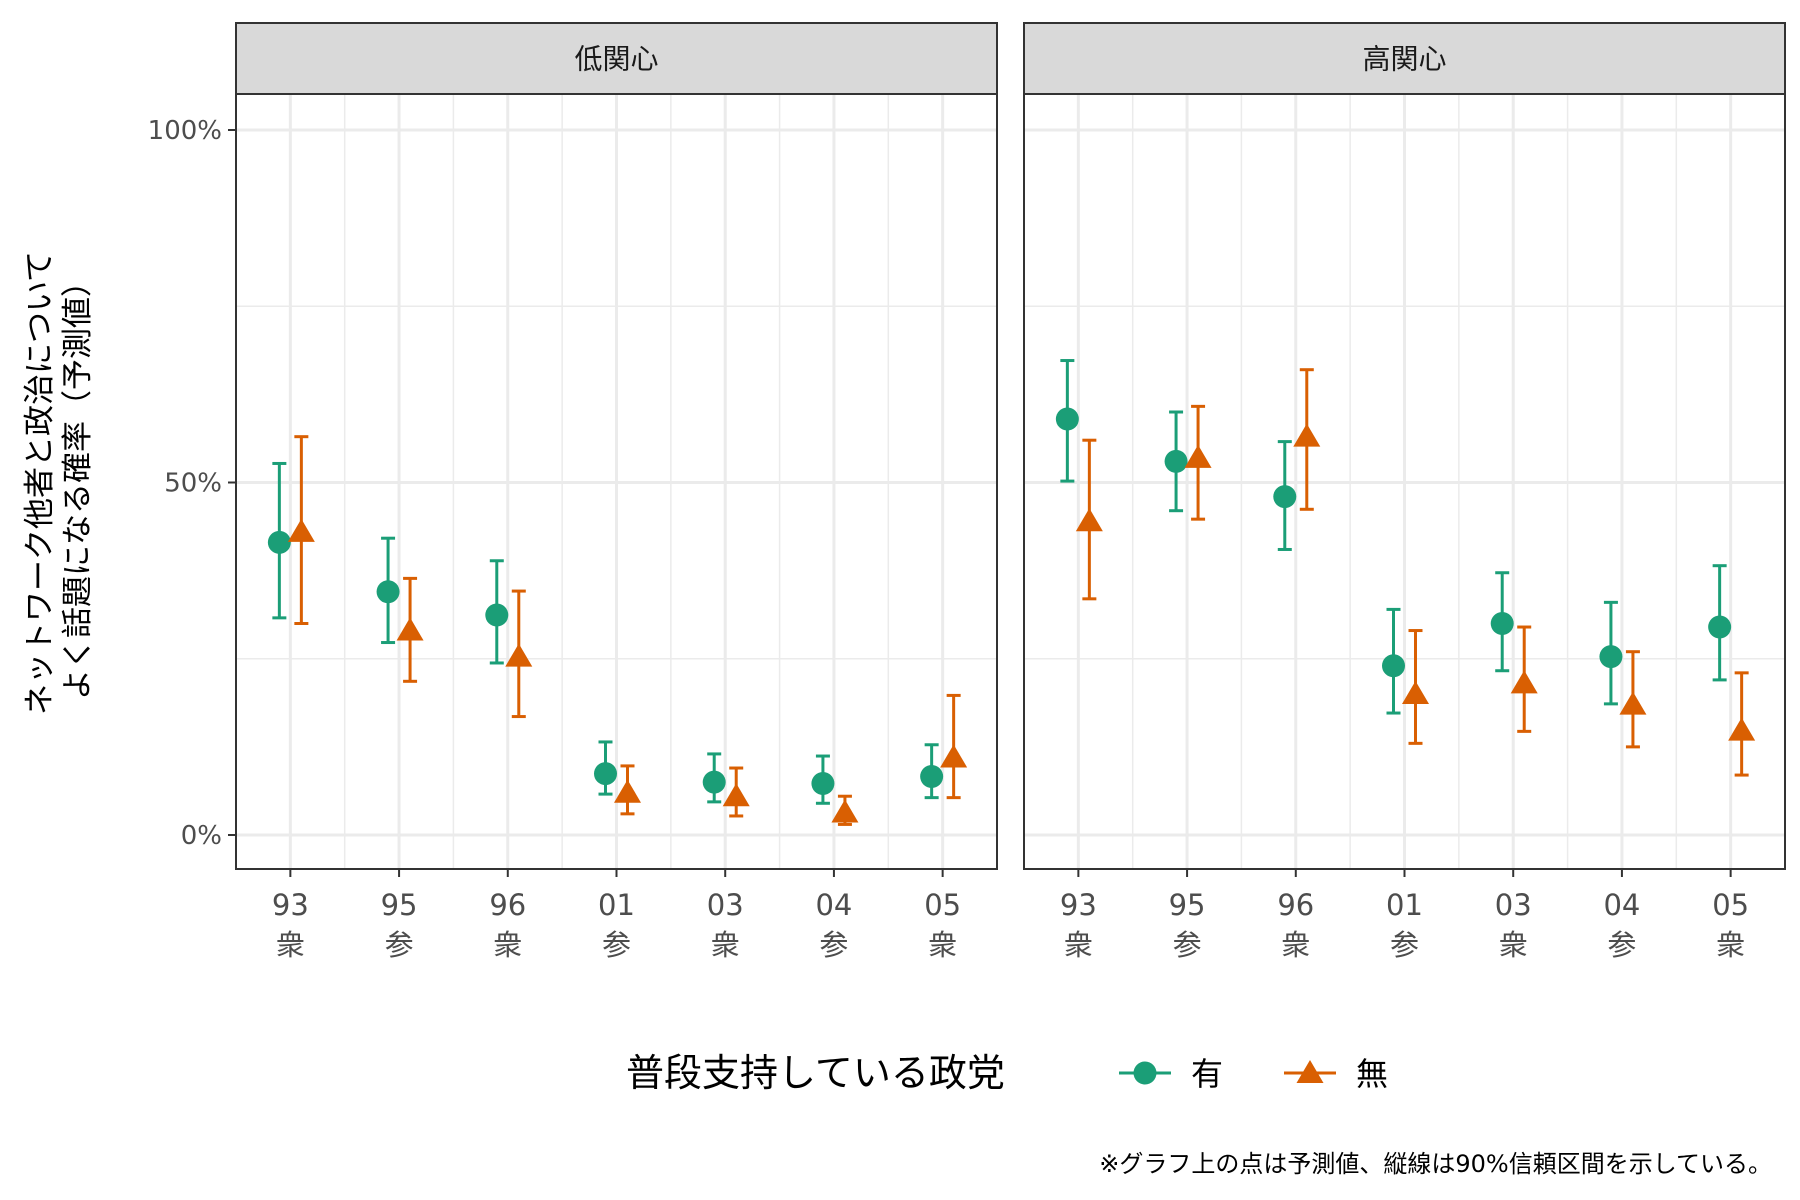 Image resolution: width=1800 pixels, height=1200 pixels. What do you see at coordinates (1336, 1074) in the screenshot?
I see `legend-item-2: 無` at bounding box center [1336, 1074].